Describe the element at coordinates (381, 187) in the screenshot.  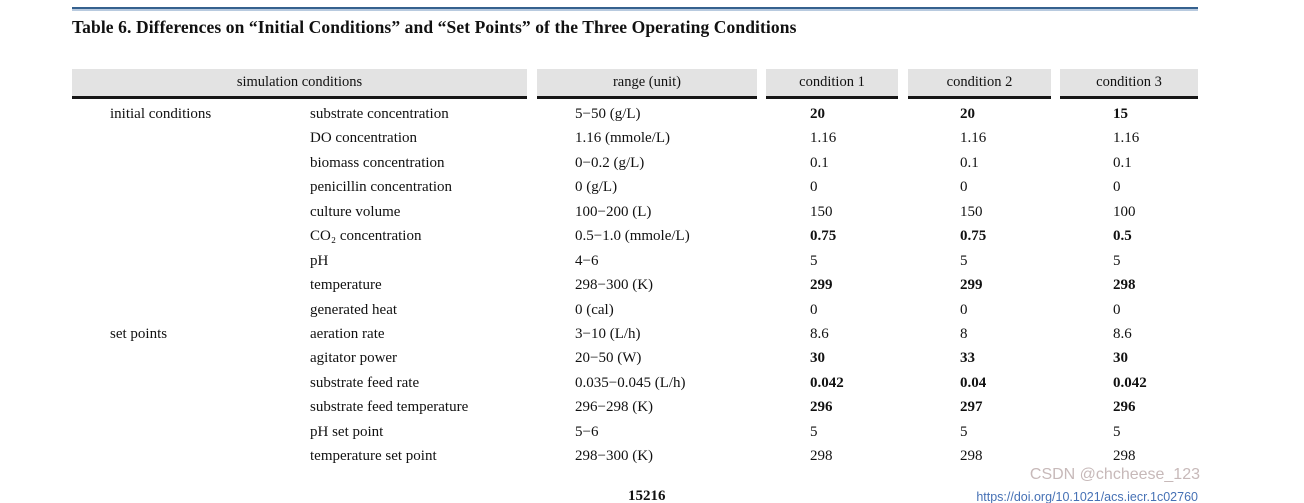
I see `row-parameter-label: penicillin concentration` at that location.